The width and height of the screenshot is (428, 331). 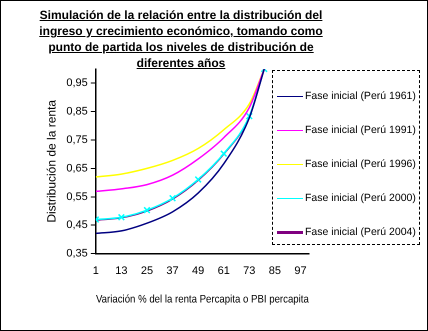 I want to click on x-tick-label: 13, so click(x=121, y=271).